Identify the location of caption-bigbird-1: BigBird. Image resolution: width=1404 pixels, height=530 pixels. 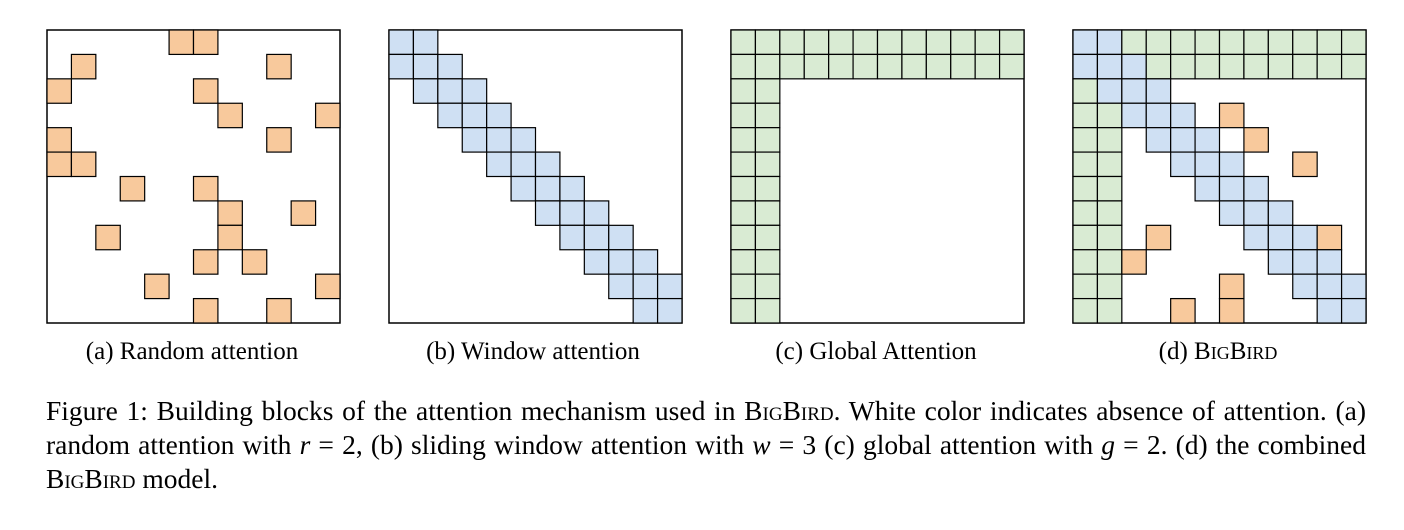
(789, 410).